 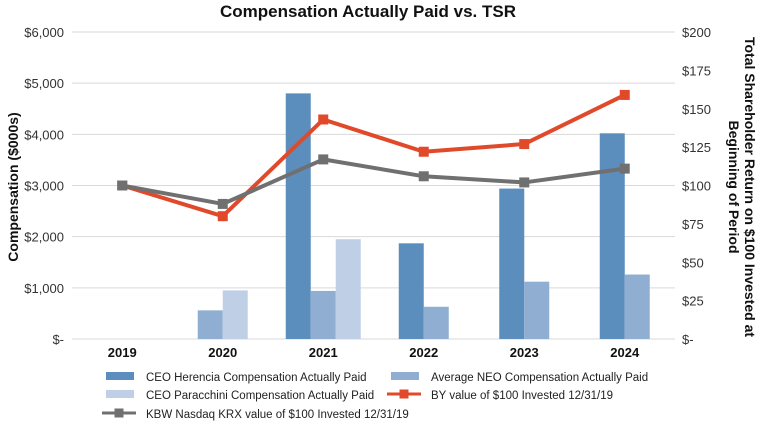 What do you see at coordinates (696, 109) in the screenshot?
I see `y2-tick-label: $150` at bounding box center [696, 109].